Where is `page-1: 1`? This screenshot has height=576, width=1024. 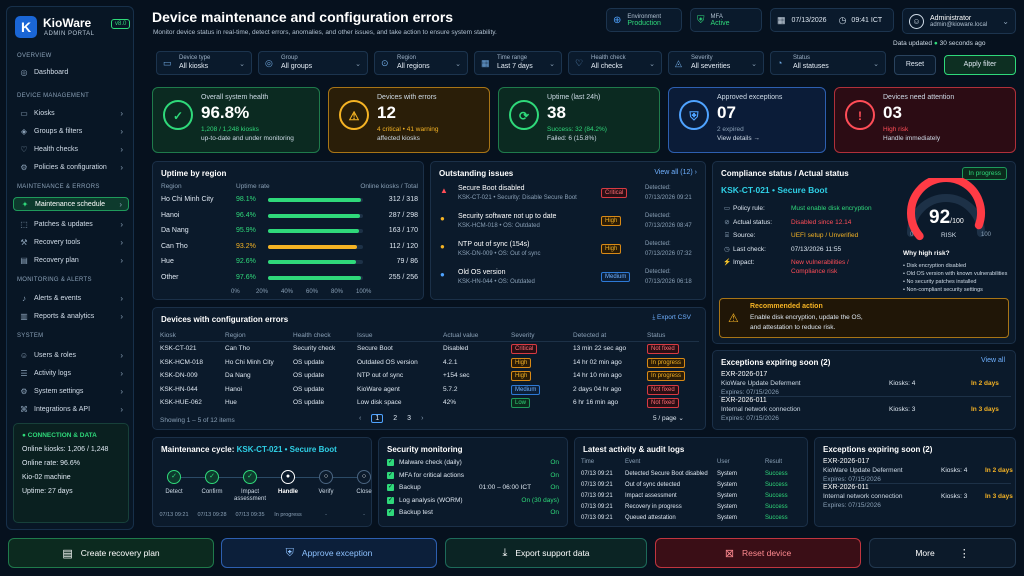 page-1: 1 is located at coordinates (377, 418).